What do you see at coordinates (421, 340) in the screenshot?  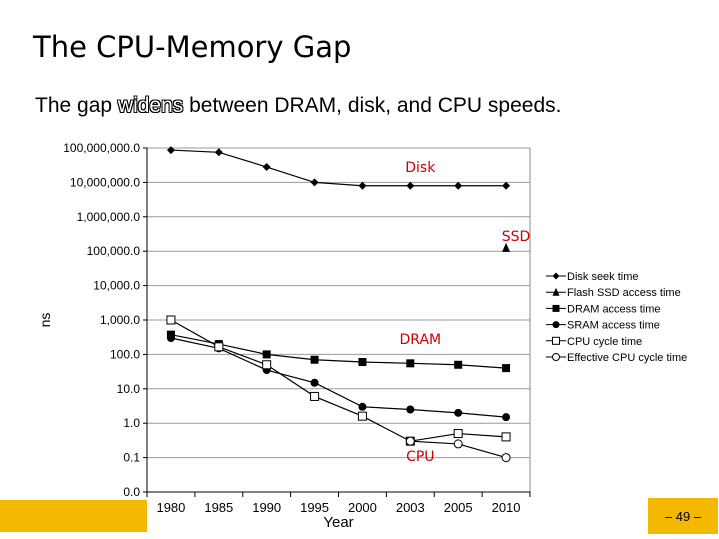 I see `annotation-dram: DRAM` at bounding box center [421, 340].